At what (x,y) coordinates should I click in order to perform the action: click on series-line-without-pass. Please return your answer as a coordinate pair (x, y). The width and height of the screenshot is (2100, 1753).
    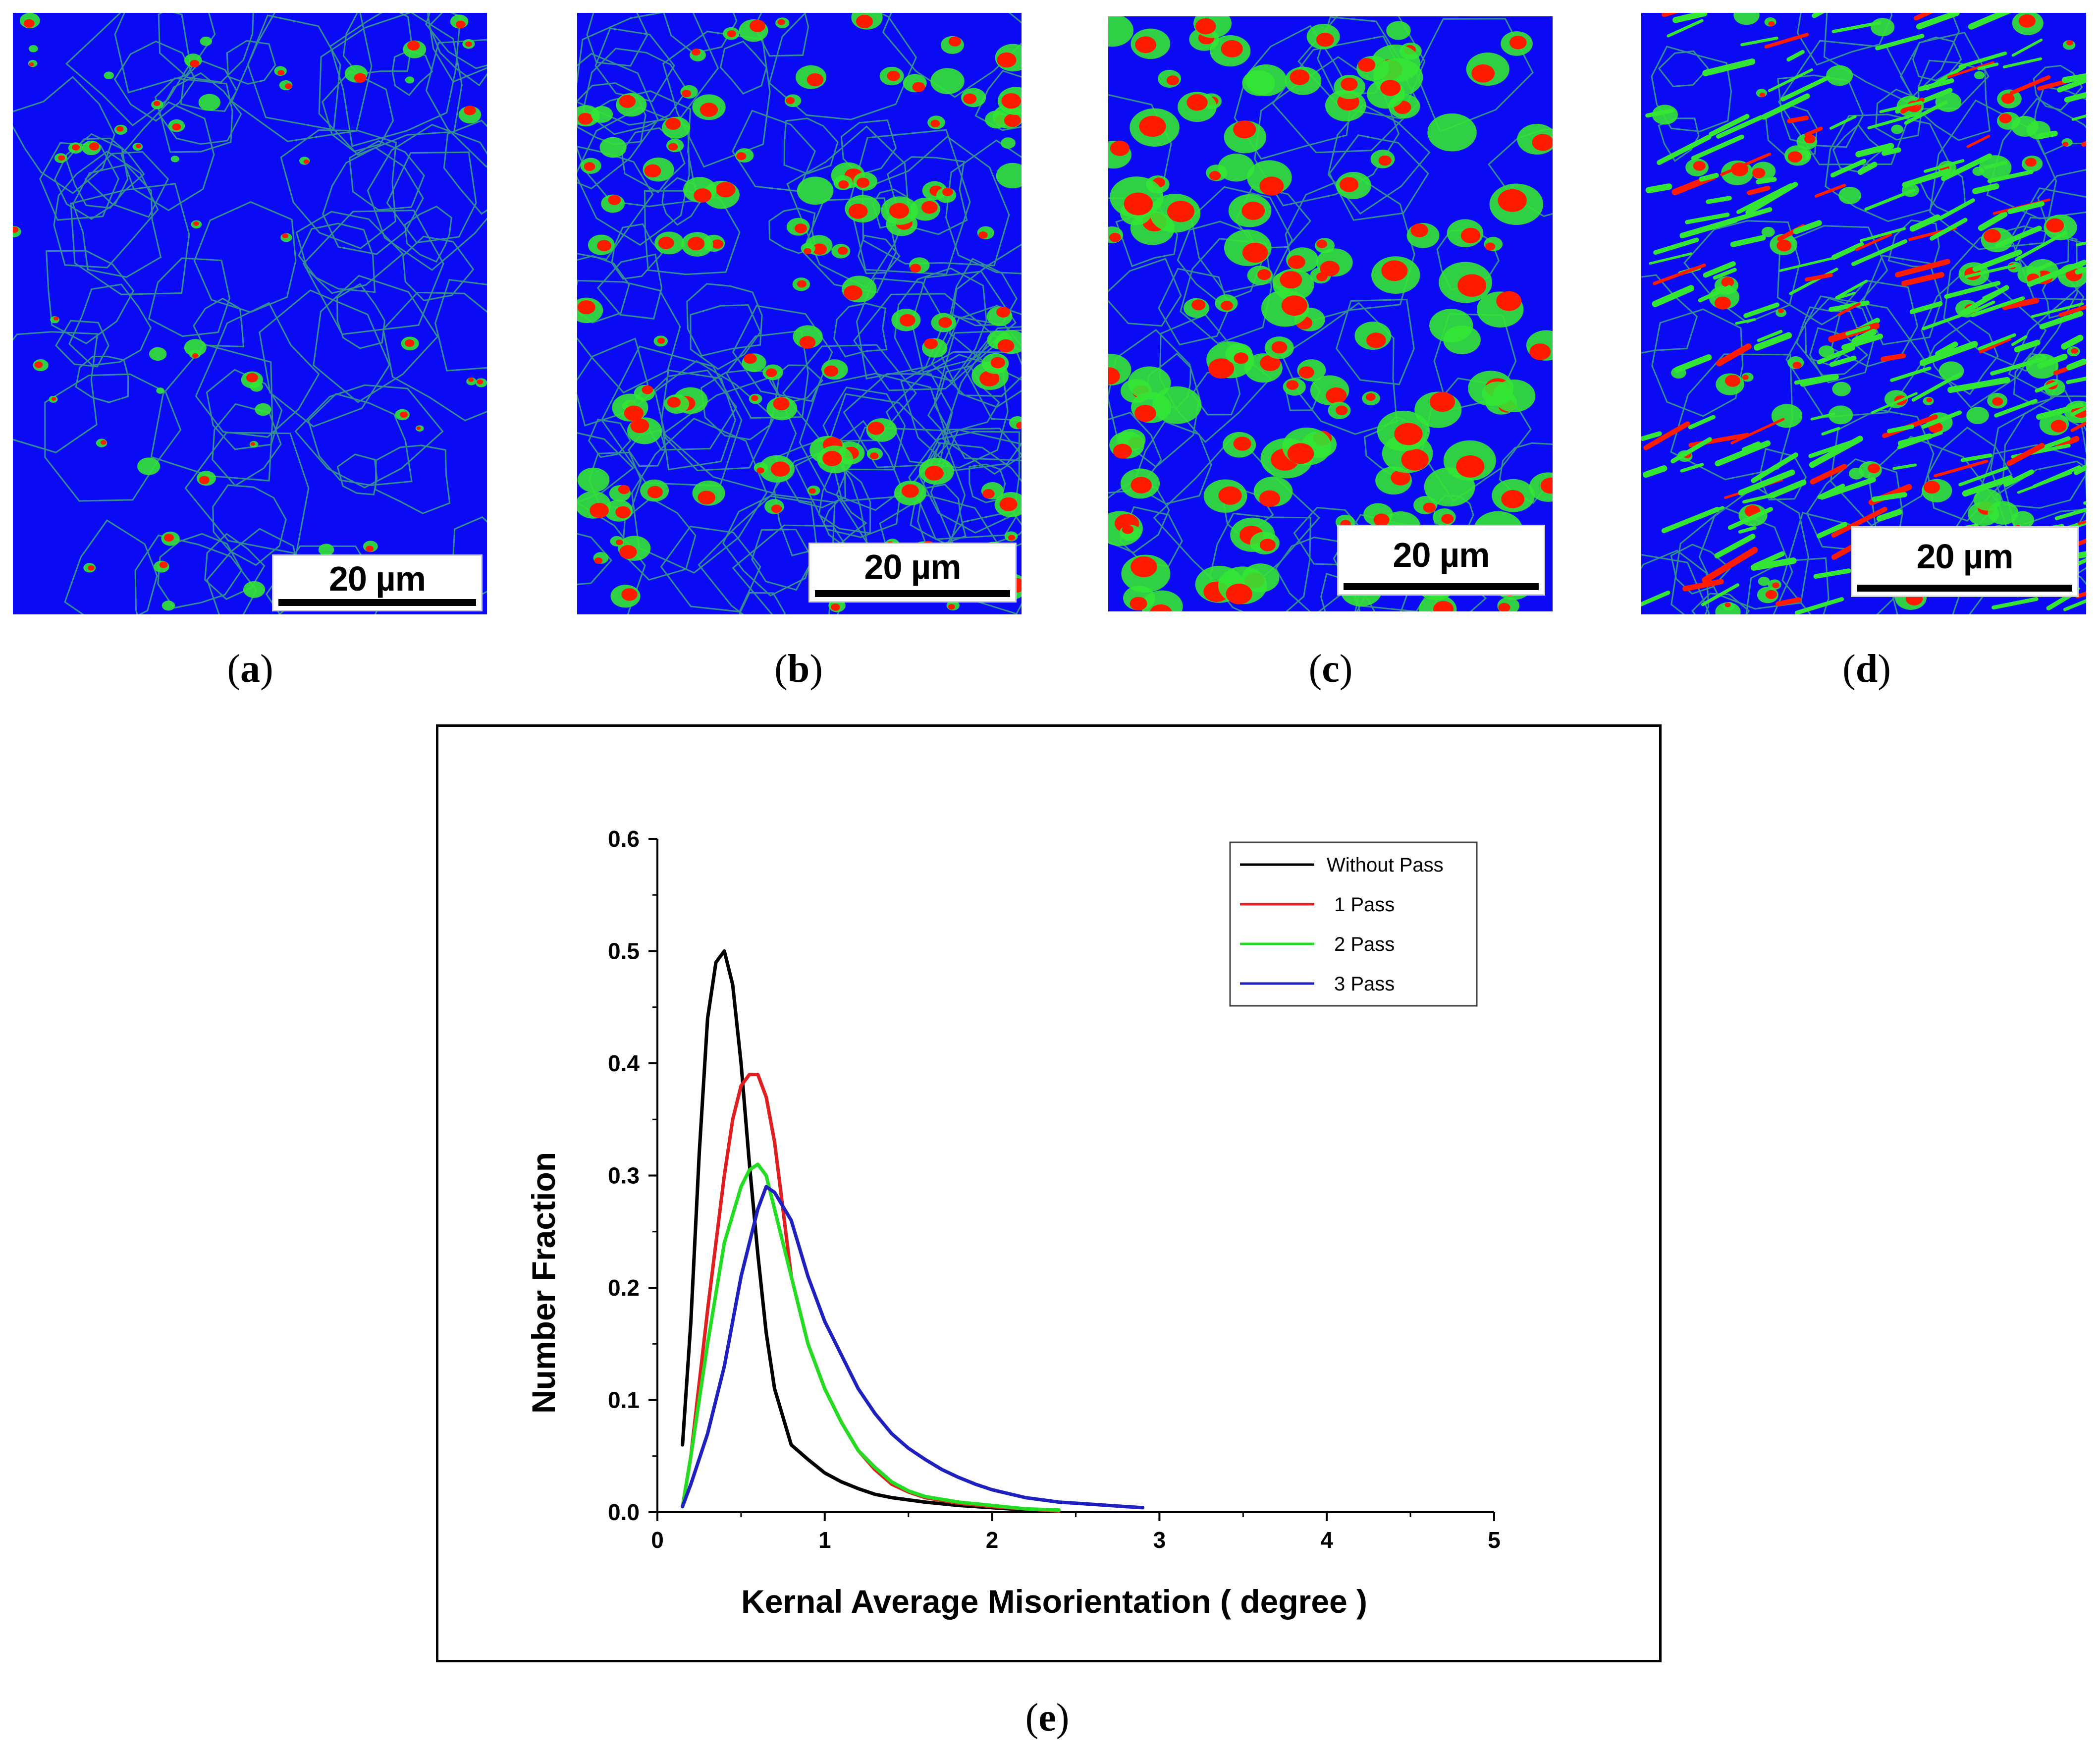
    Looking at the image, I should click on (871, 1231).